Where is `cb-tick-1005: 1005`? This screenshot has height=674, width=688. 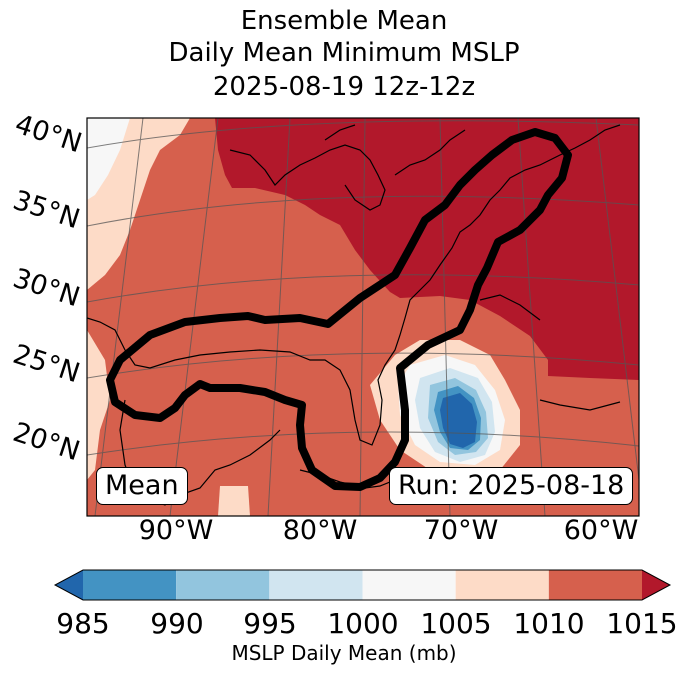 cb-tick-1005: 1005 is located at coordinates (456, 623).